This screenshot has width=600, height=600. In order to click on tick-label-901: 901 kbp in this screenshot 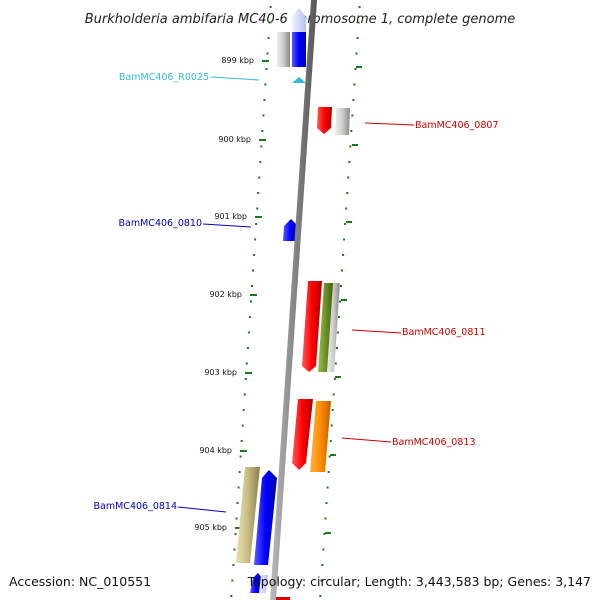, I will do `click(230, 216)`.